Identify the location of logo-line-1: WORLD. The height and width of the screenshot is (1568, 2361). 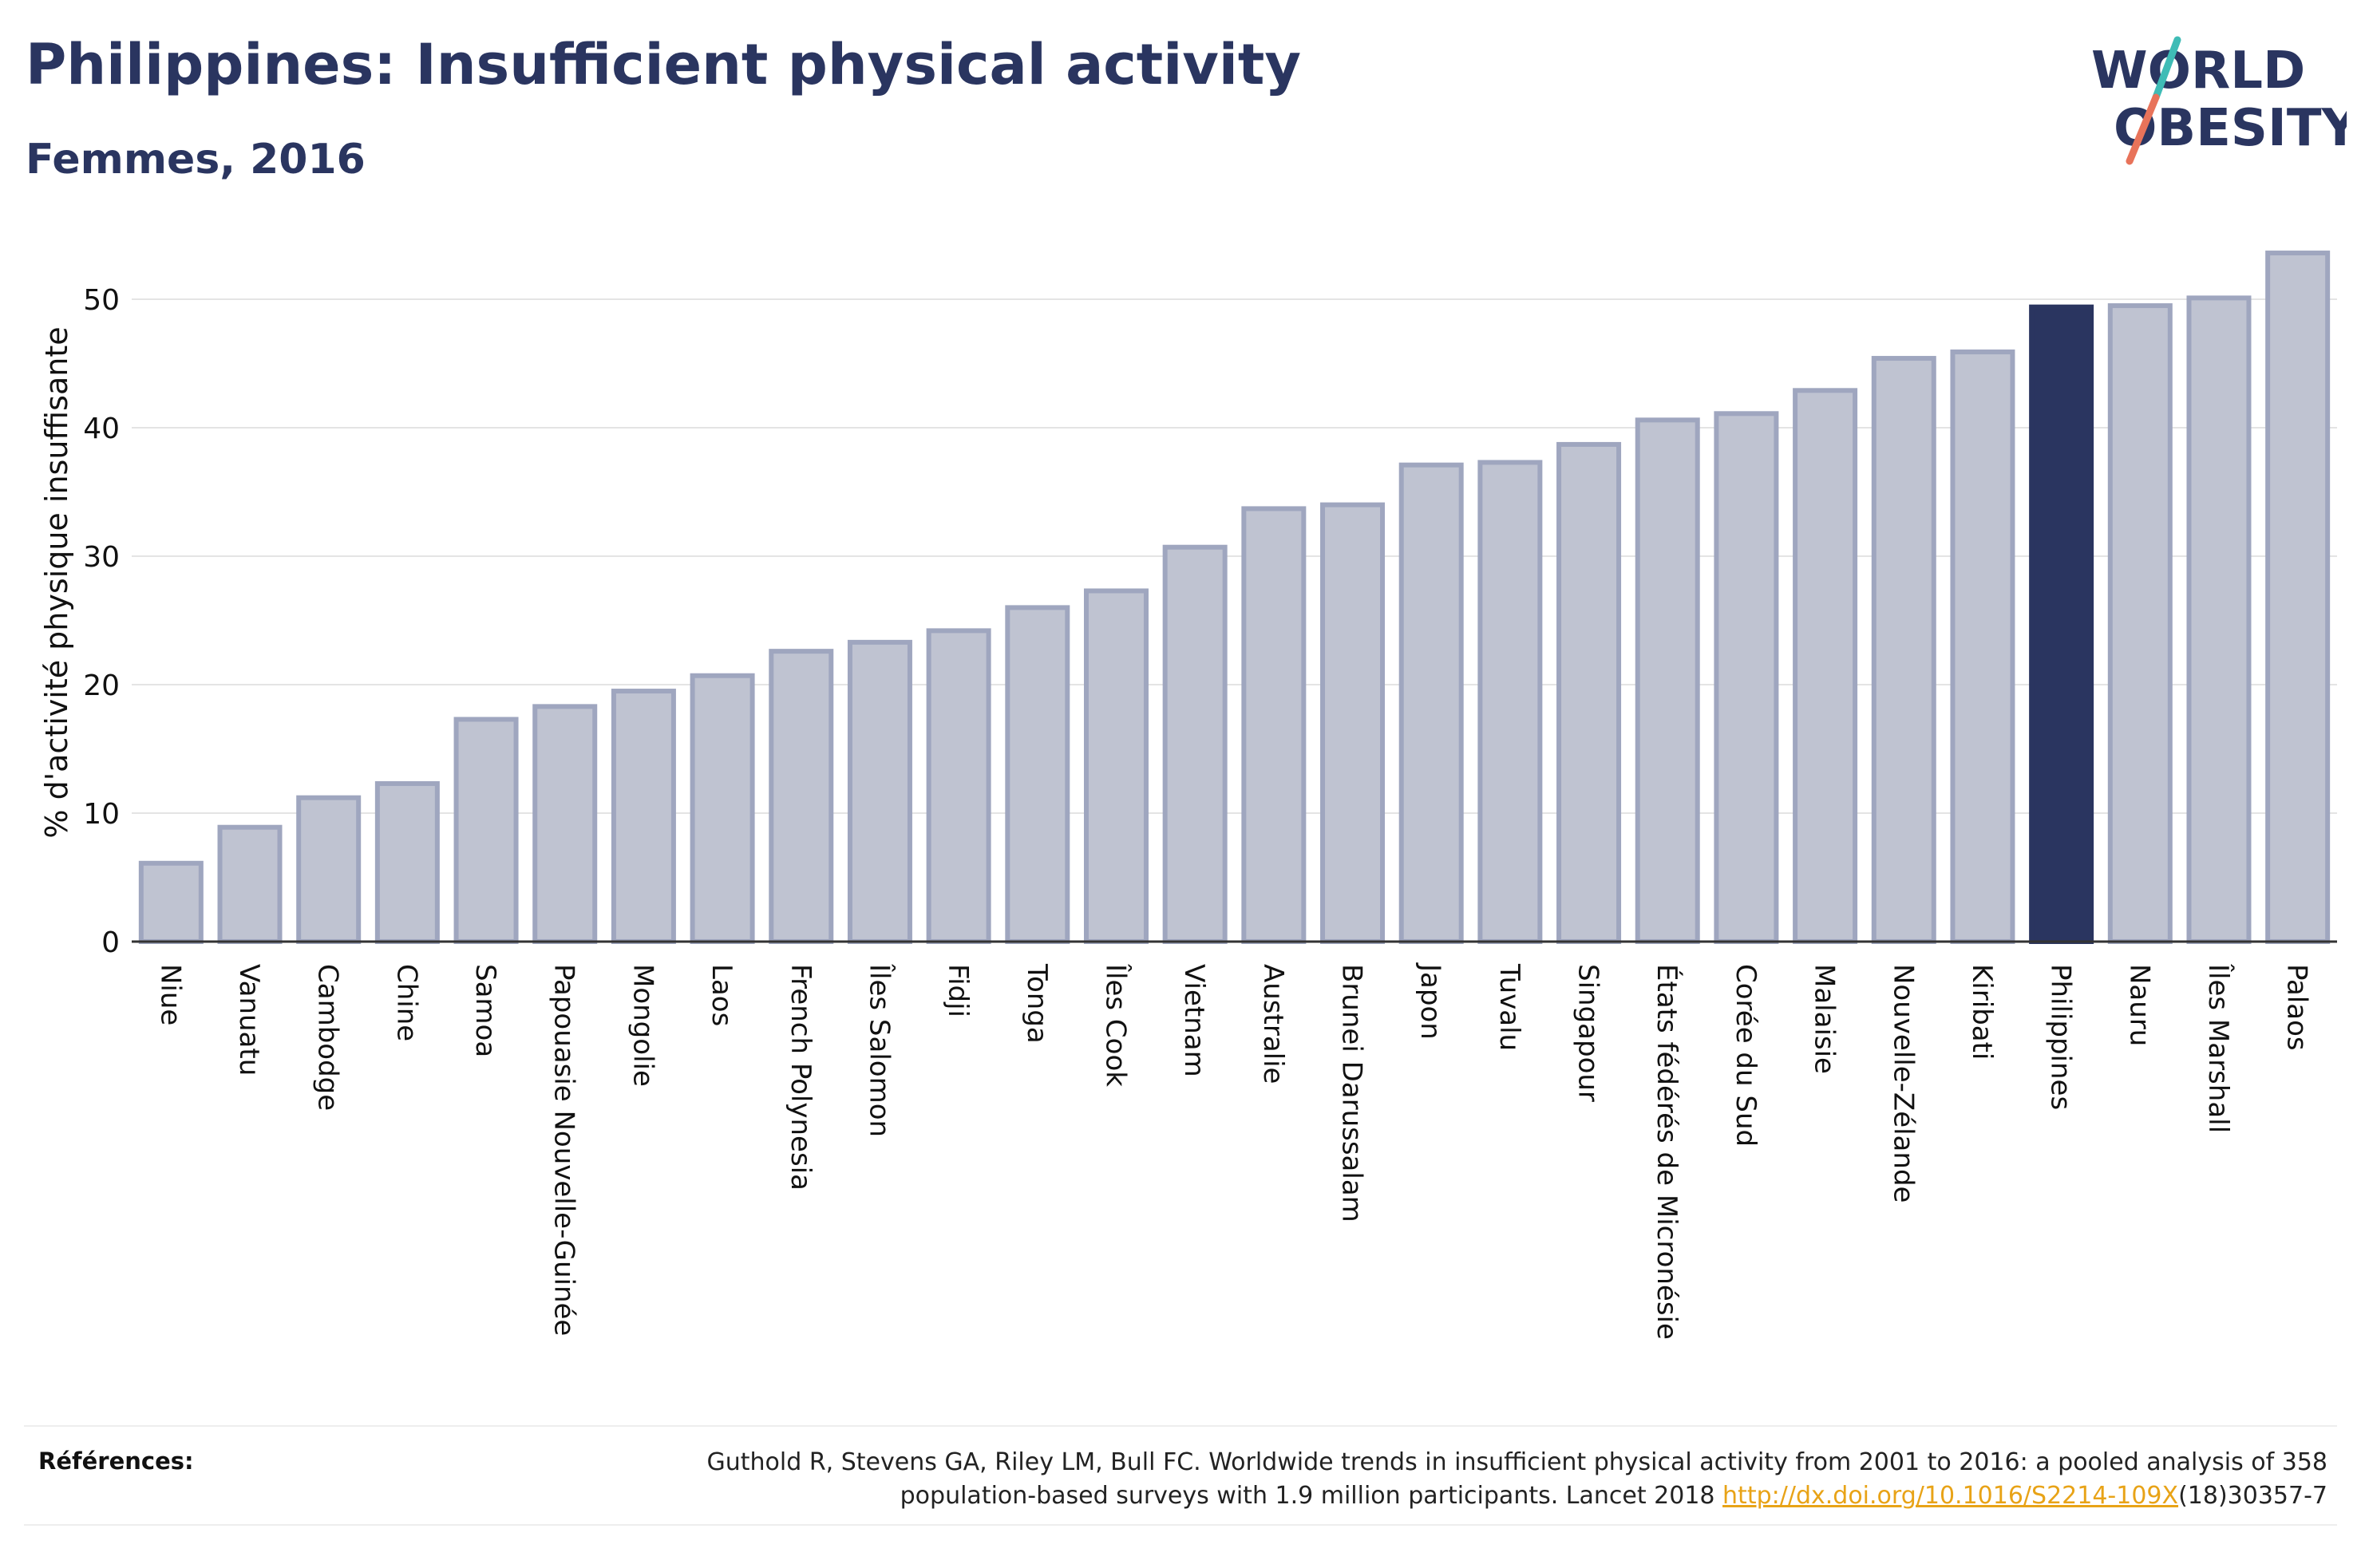
(2198, 71).